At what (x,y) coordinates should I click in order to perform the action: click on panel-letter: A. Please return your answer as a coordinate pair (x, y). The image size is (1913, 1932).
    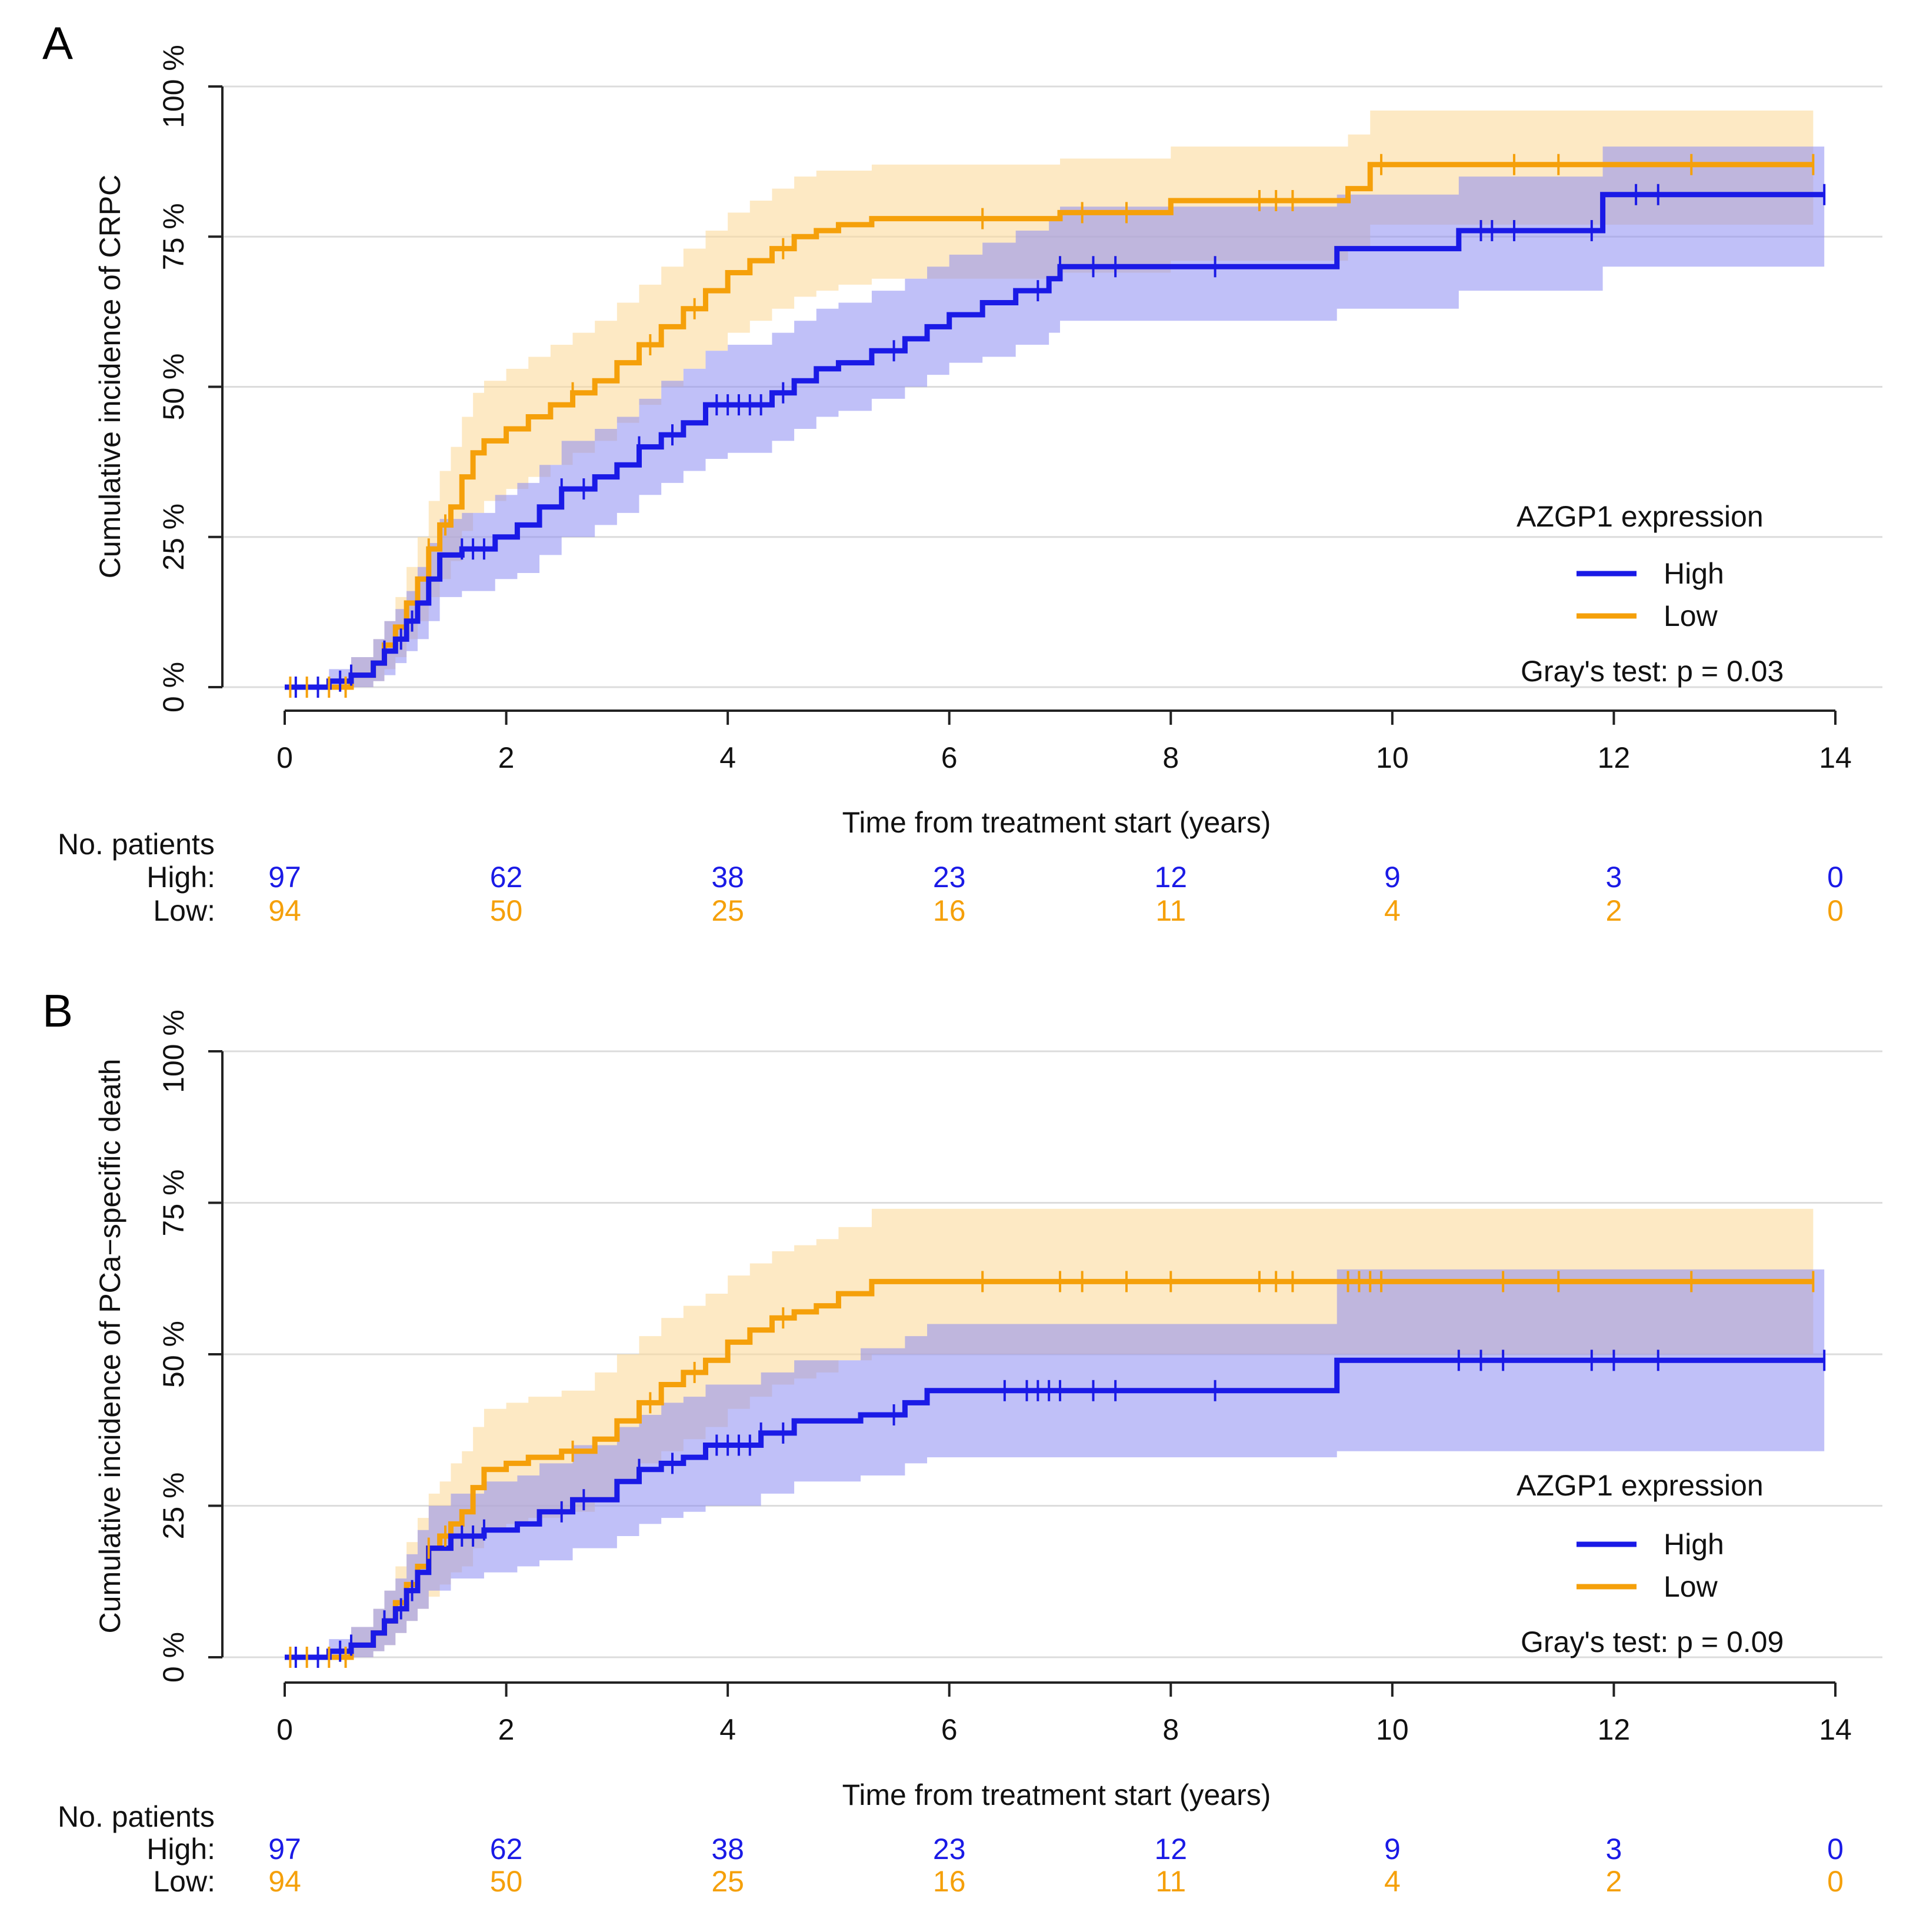
    Looking at the image, I should click on (57, 43).